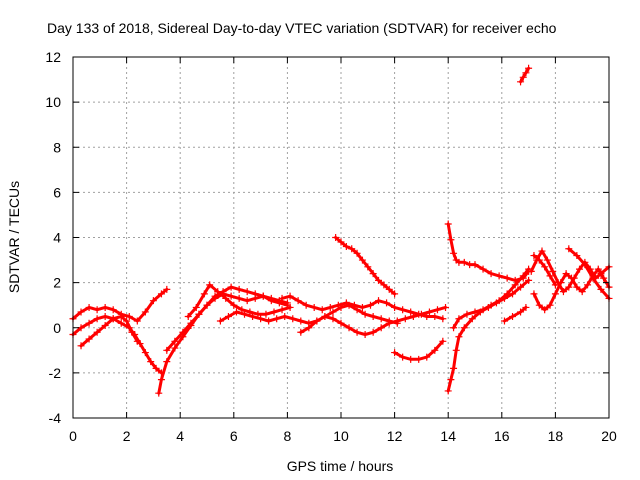 This screenshot has height=480, width=640. What do you see at coordinates (109, 331) in the screenshot?
I see `series-track-c` at bounding box center [109, 331].